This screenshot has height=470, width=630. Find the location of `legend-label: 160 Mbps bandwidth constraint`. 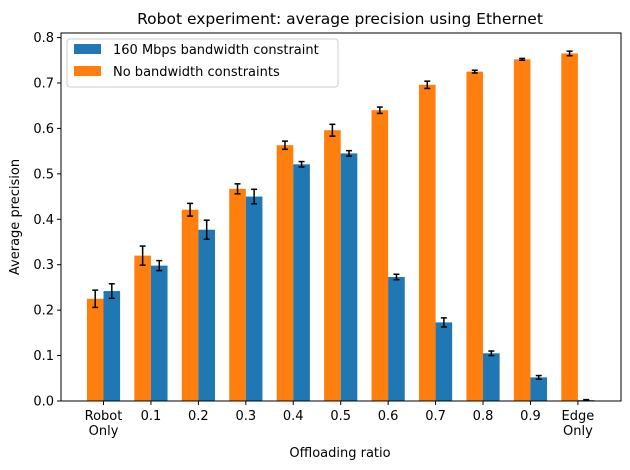

legend-label: 160 Mbps bandwidth constraint is located at coordinates (216, 50).